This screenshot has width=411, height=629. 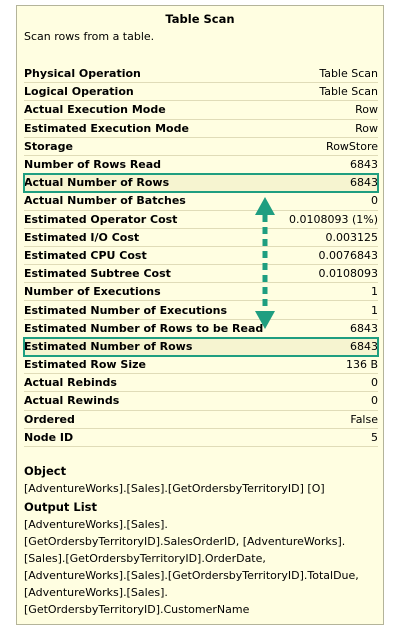 I want to click on property-label: Estimated Row Size, so click(x=85, y=365).